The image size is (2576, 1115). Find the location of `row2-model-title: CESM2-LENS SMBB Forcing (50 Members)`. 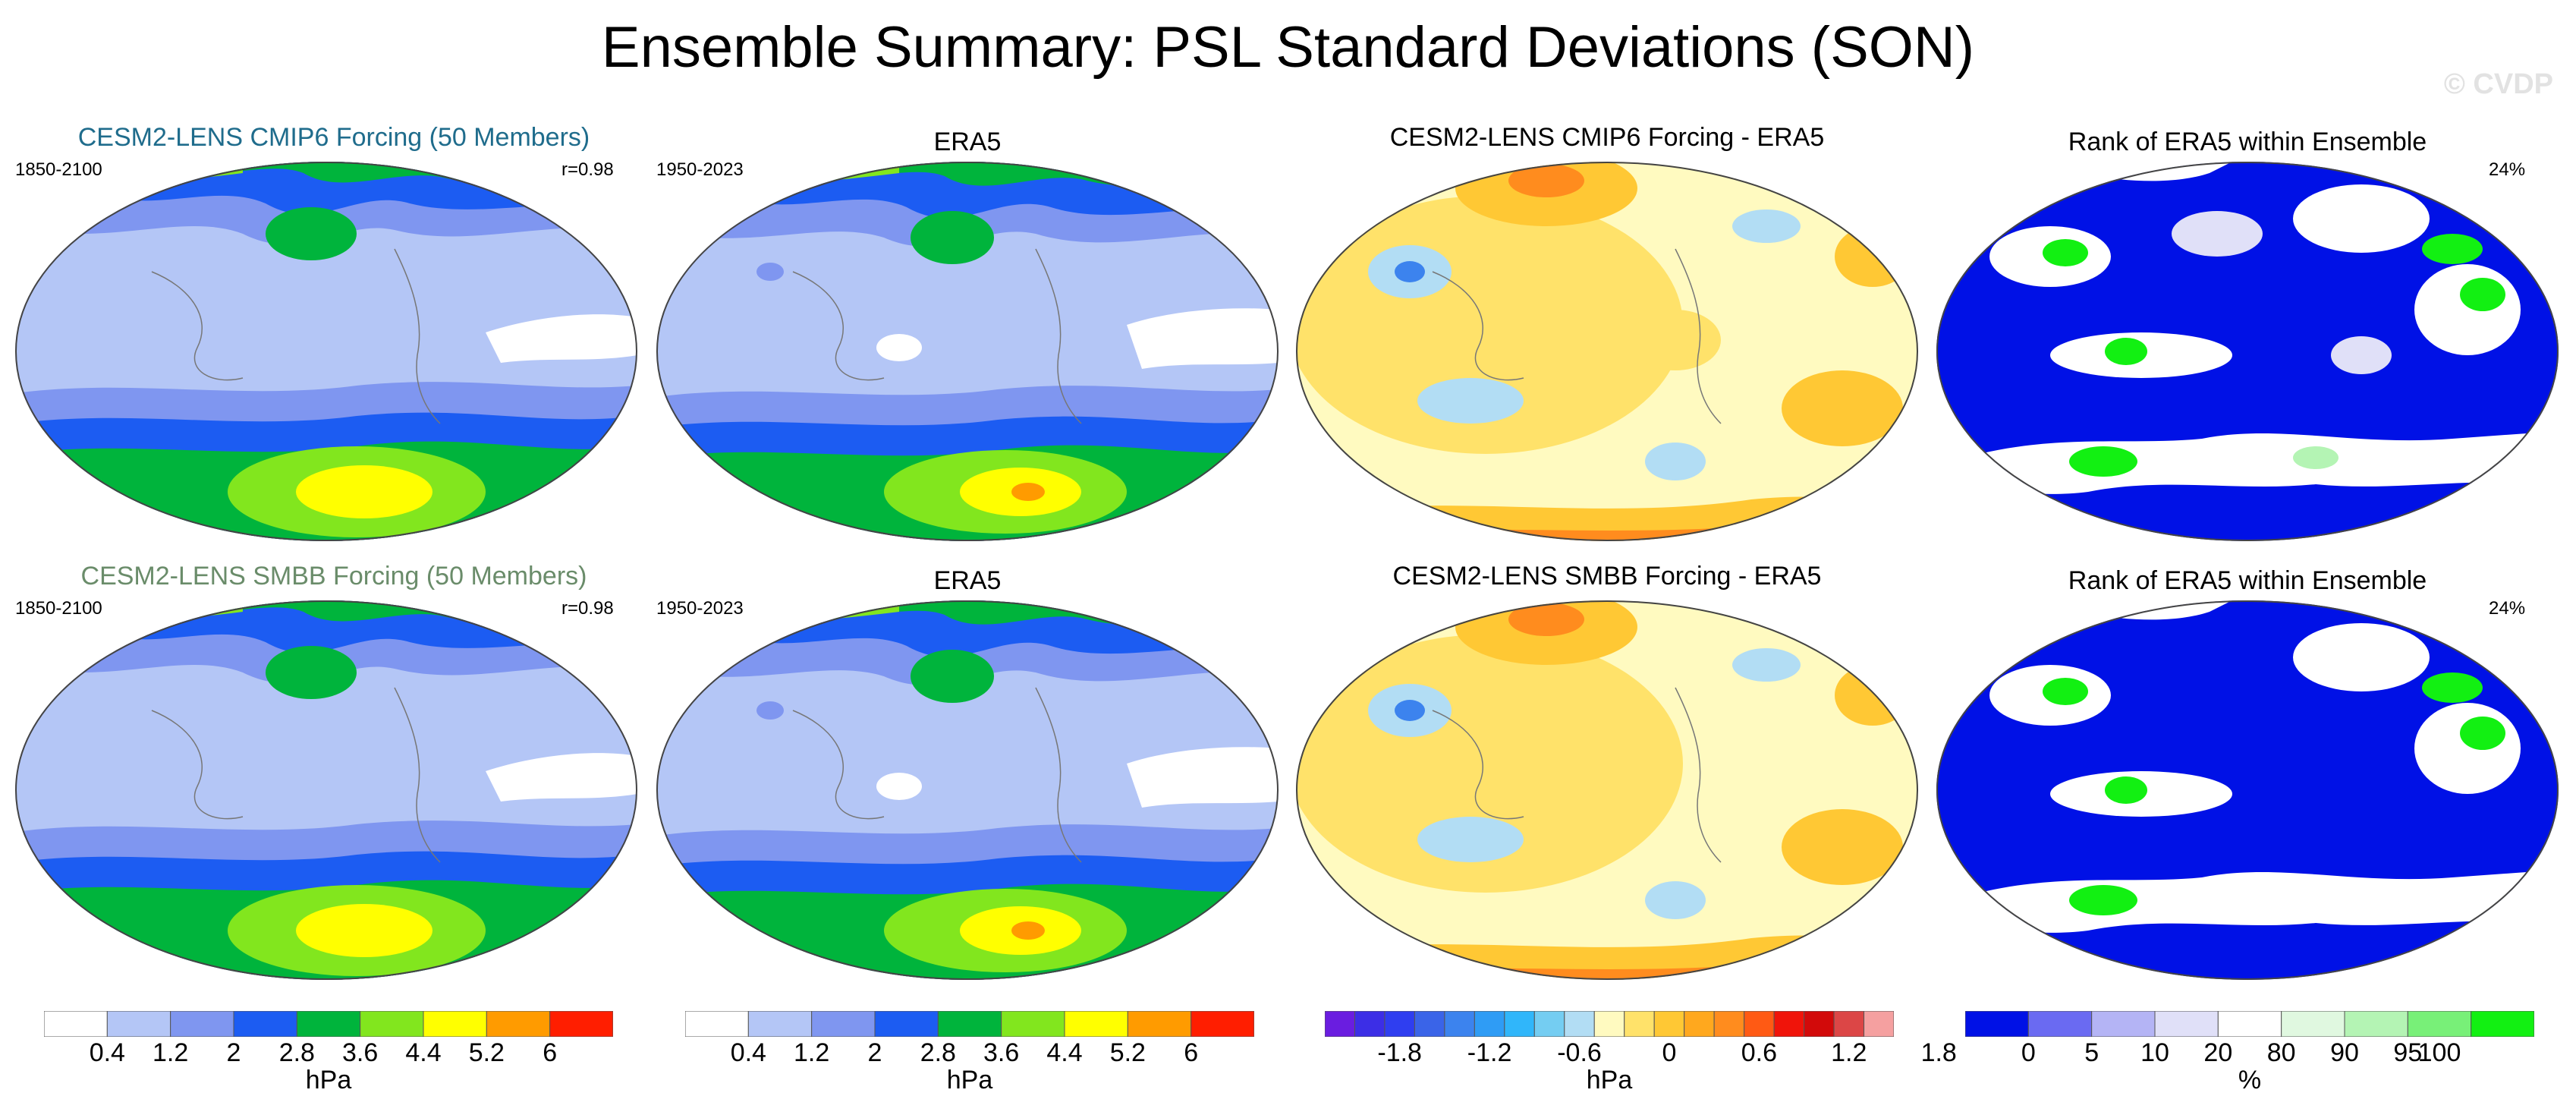

row2-model-title: CESM2-LENS SMBB Forcing (50 Members) is located at coordinates (333, 576).